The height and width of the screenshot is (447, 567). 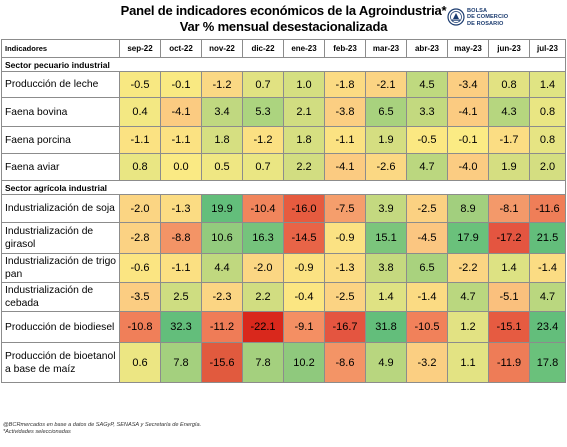 What do you see at coordinates (427, 112) in the screenshot?
I see `value-cell: 3.3` at bounding box center [427, 112].